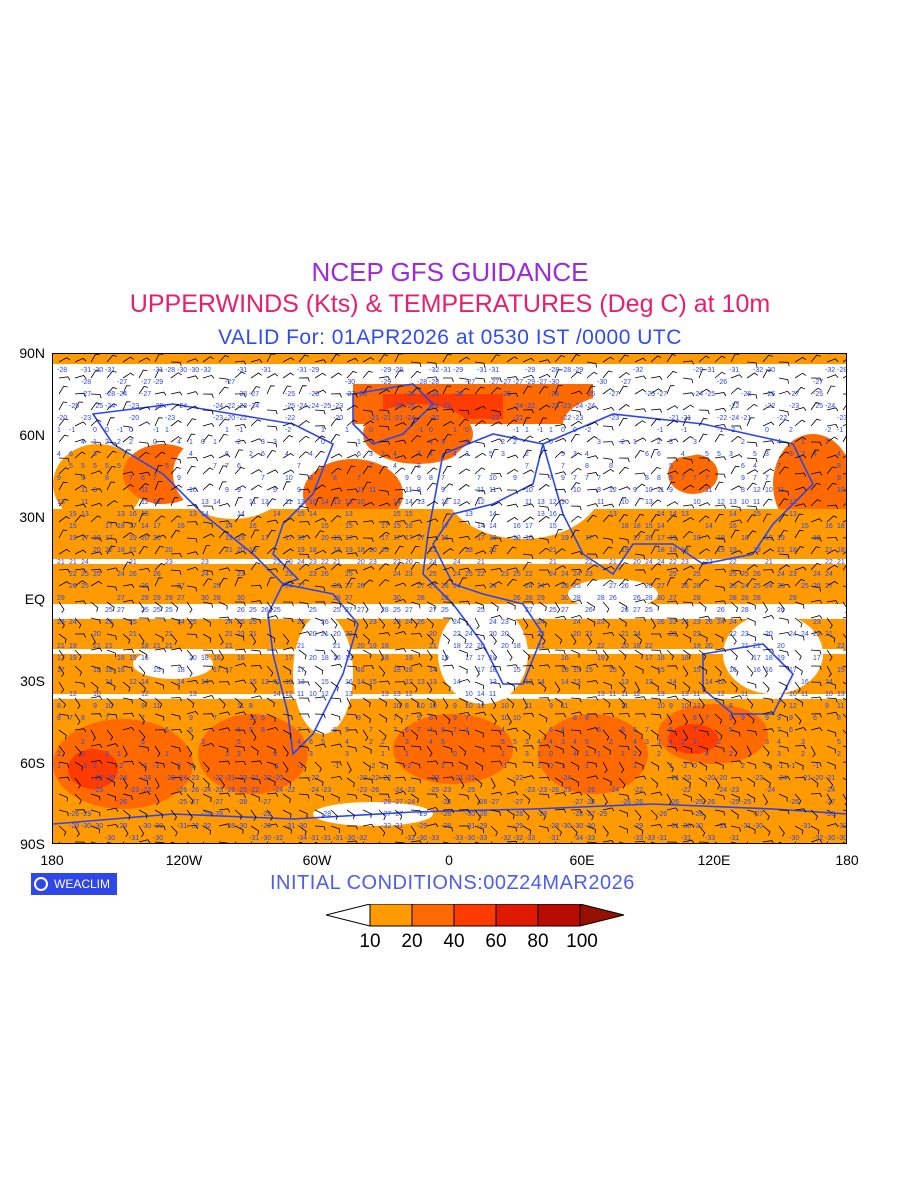 This screenshot has width=900, height=1200. I want to click on temperature-value: -22, so click(98, 778).